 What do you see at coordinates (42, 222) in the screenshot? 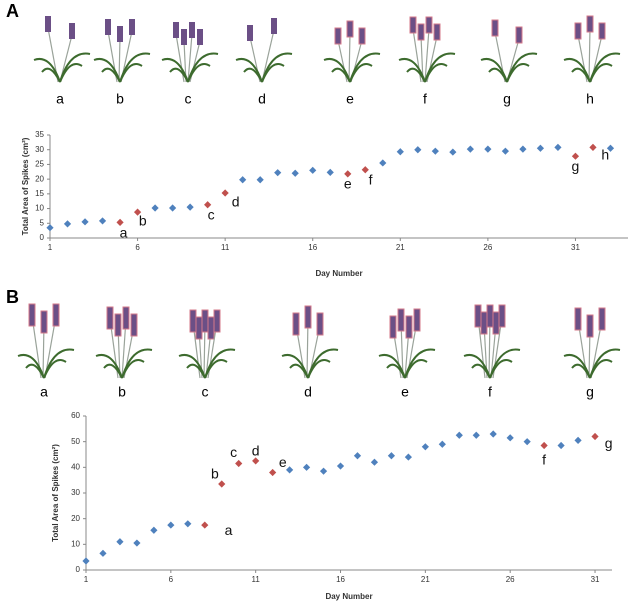
I see `y-tick-label: 5` at bounding box center [42, 222].